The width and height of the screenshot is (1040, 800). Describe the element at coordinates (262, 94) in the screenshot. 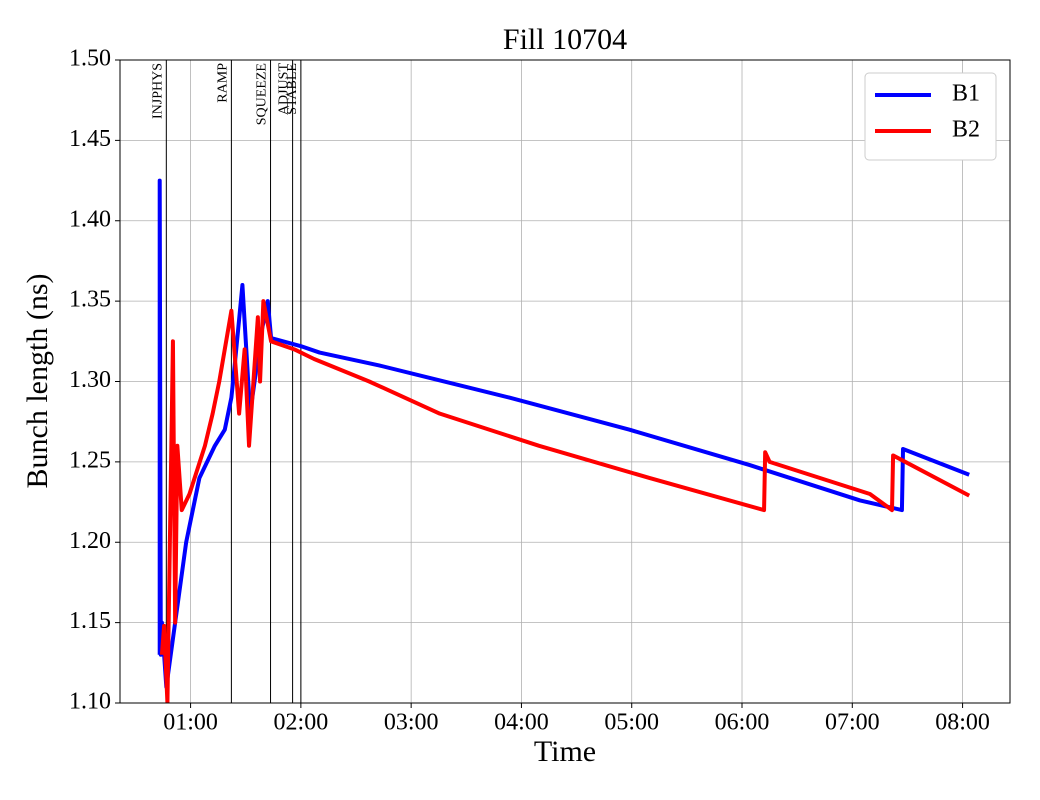

I see `phase-label: SQUEEZE` at that location.